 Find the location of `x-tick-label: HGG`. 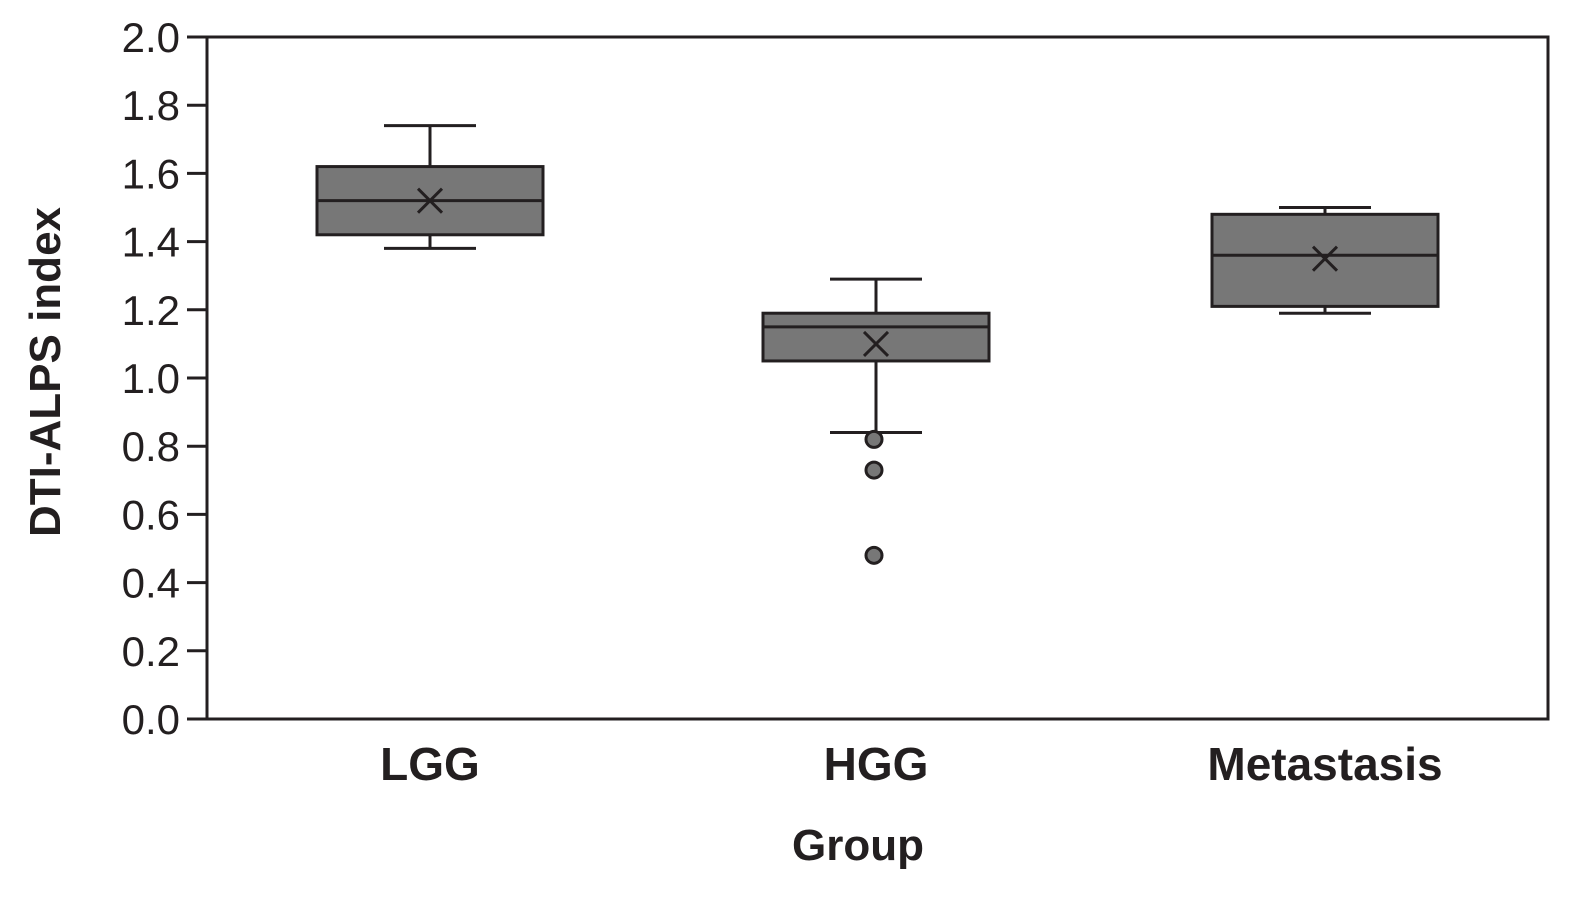

x-tick-label: HGG is located at coordinates (876, 764).